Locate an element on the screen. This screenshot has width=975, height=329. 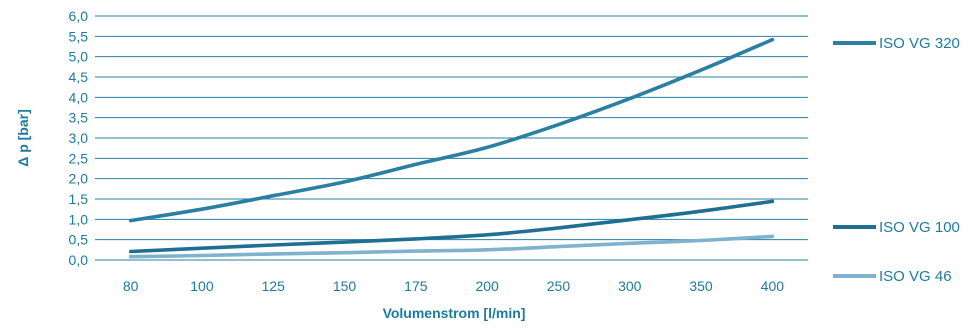
x-tick-label: 300 is located at coordinates (630, 286).